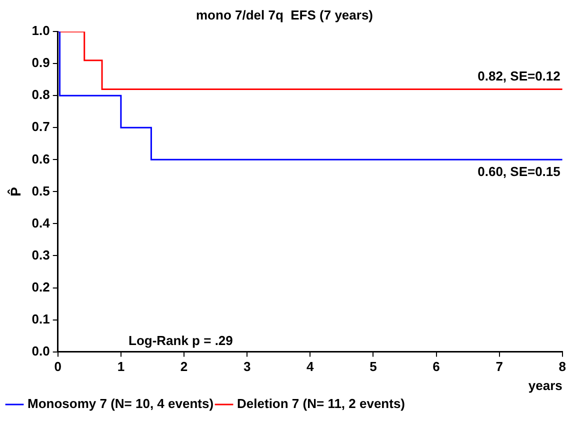 This screenshot has width=569, height=421. What do you see at coordinates (121, 366) in the screenshot?
I see `x-tick-label: 1` at bounding box center [121, 366].